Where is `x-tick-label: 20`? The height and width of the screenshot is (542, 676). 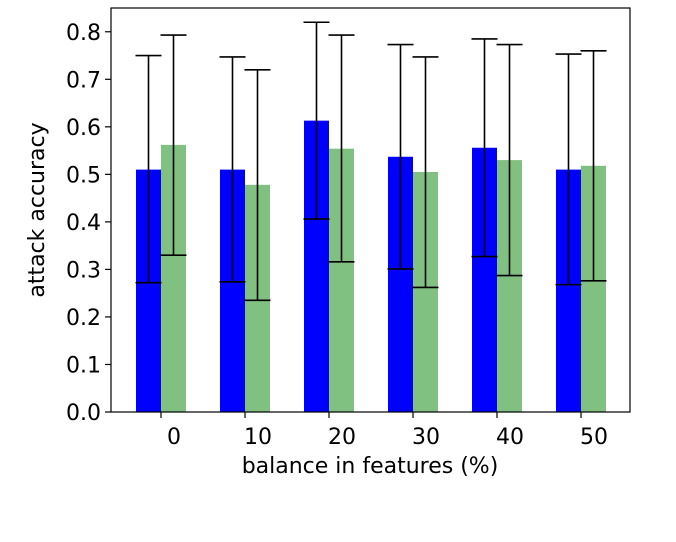
x-tick-label: 20 is located at coordinates (342, 437).